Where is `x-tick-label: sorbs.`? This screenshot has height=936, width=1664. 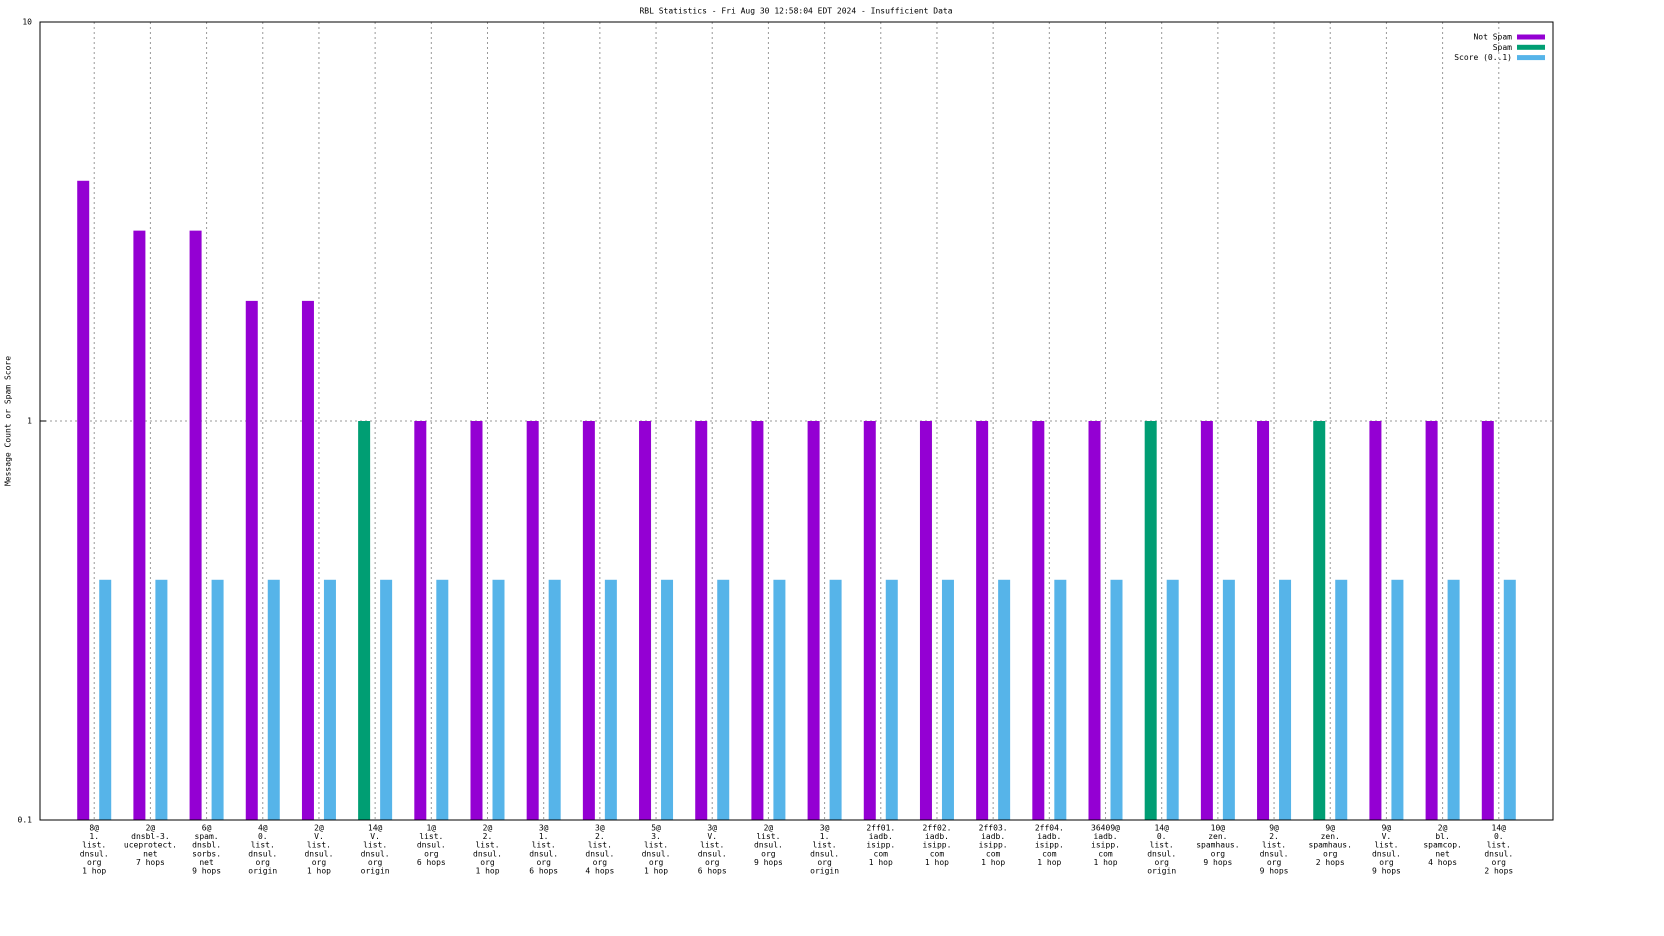 x-tick-label: sorbs. is located at coordinates (206, 853).